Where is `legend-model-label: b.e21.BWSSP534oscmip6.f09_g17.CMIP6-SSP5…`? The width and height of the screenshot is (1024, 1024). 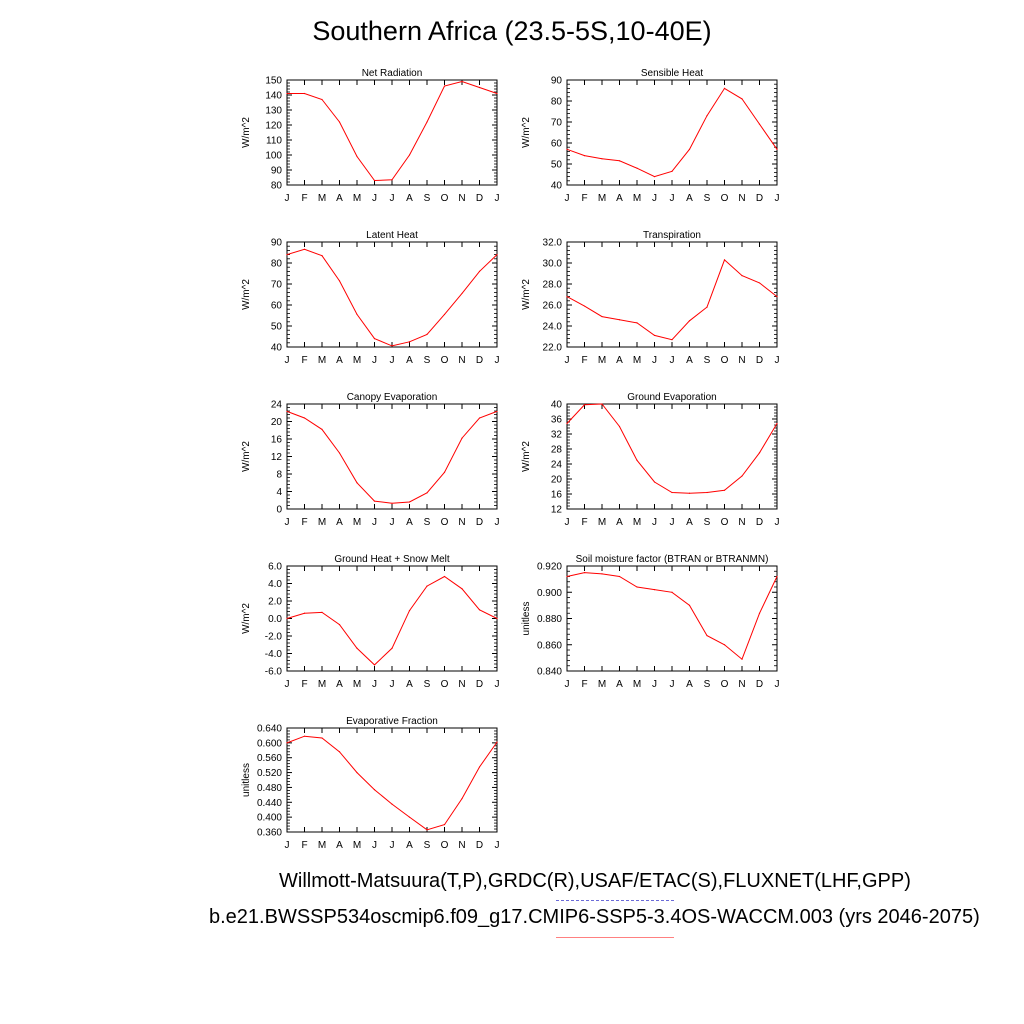 legend-model-label: b.e21.BWSSP534oscmip6.f09_g17.CMIP6-SSP5… is located at coordinates (594, 917).